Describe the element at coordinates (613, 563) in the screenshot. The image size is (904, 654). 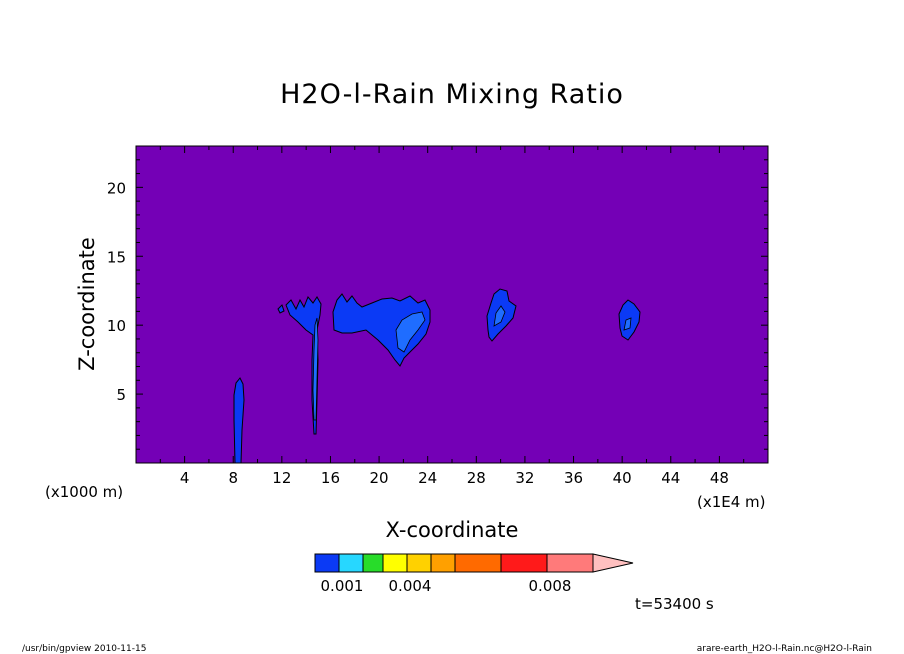
I see `colorbar-over-arrow` at that location.